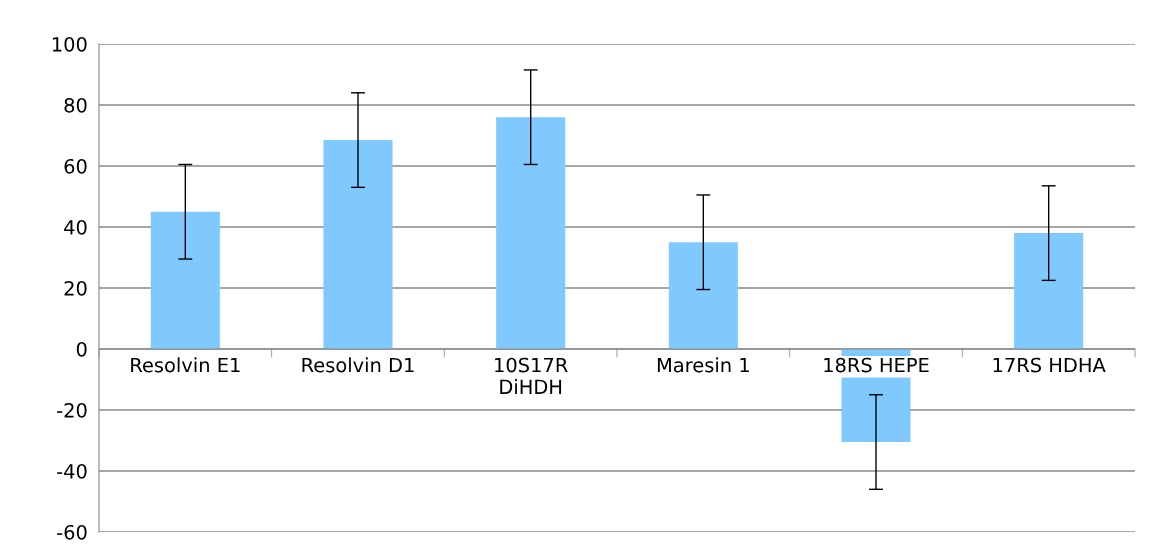 The image size is (1158, 559). What do you see at coordinates (1049, 365) in the screenshot?
I see `x-tick-label: 17RS HDHA` at bounding box center [1049, 365].